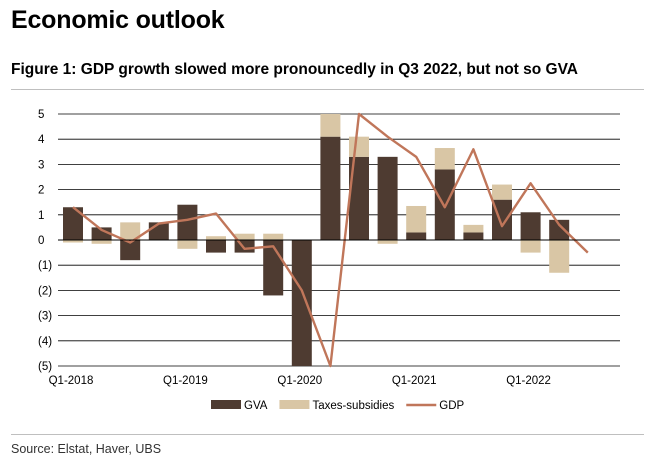 The image size is (657, 473). What do you see at coordinates (41, 216) in the screenshot?
I see `y-tick-label: 1` at bounding box center [41, 216].